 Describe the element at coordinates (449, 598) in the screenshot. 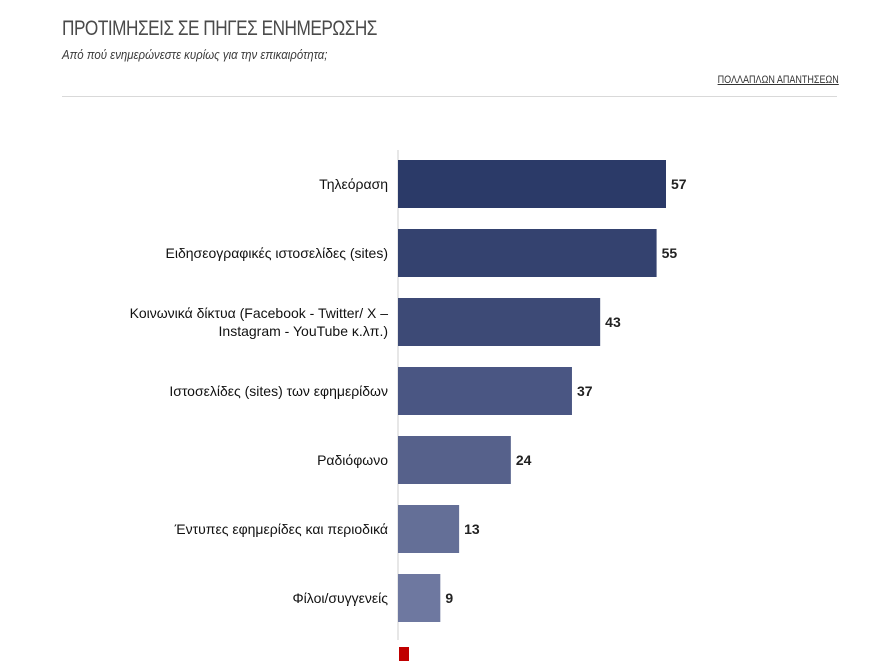

I see `data-label: 9` at that location.